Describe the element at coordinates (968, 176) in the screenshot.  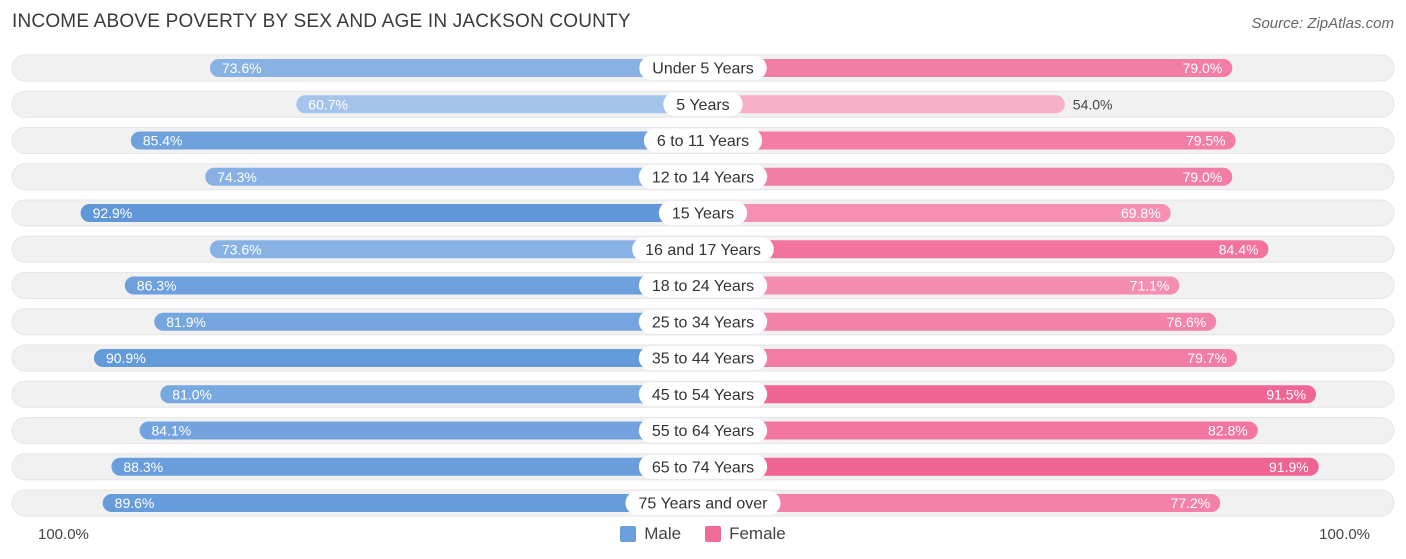
I see `bar-female-12-to-14-years` at that location.